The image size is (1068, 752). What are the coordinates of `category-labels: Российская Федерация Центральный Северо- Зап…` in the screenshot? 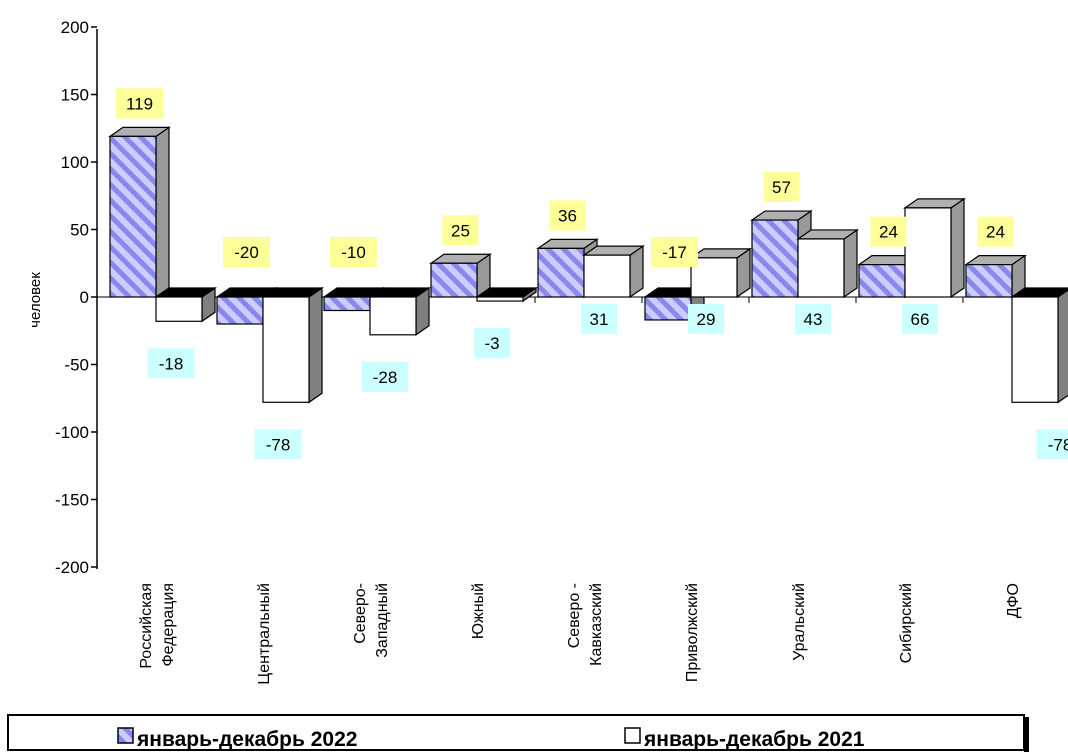 It's located at (580, 634).